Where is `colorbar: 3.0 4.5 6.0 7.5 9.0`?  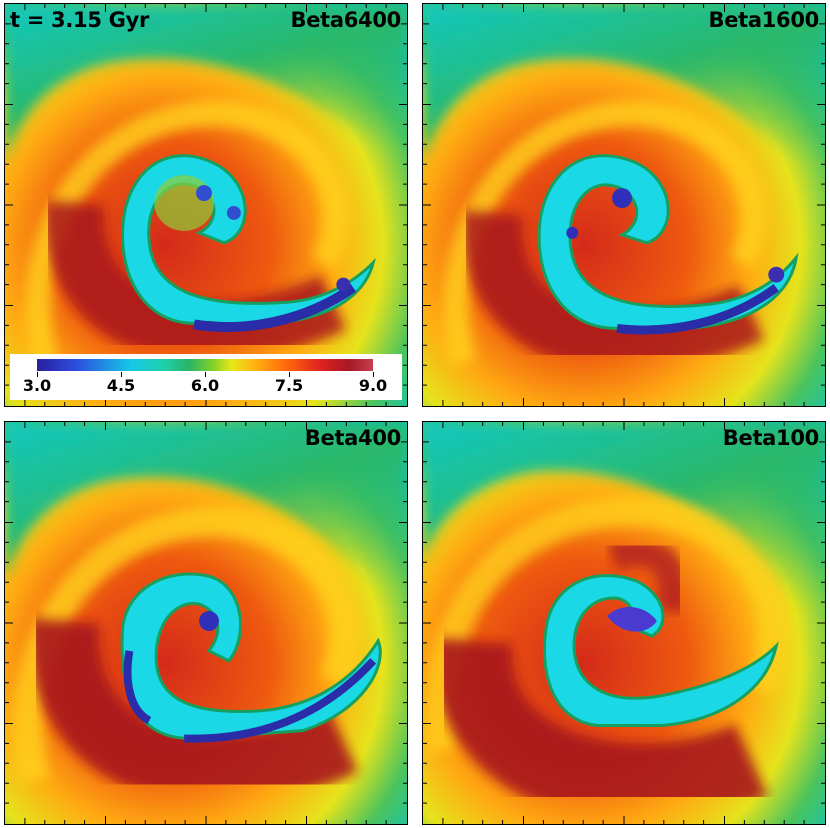 colorbar: 3.0 4.5 6.0 7.5 9.0 is located at coordinates (206, 377).